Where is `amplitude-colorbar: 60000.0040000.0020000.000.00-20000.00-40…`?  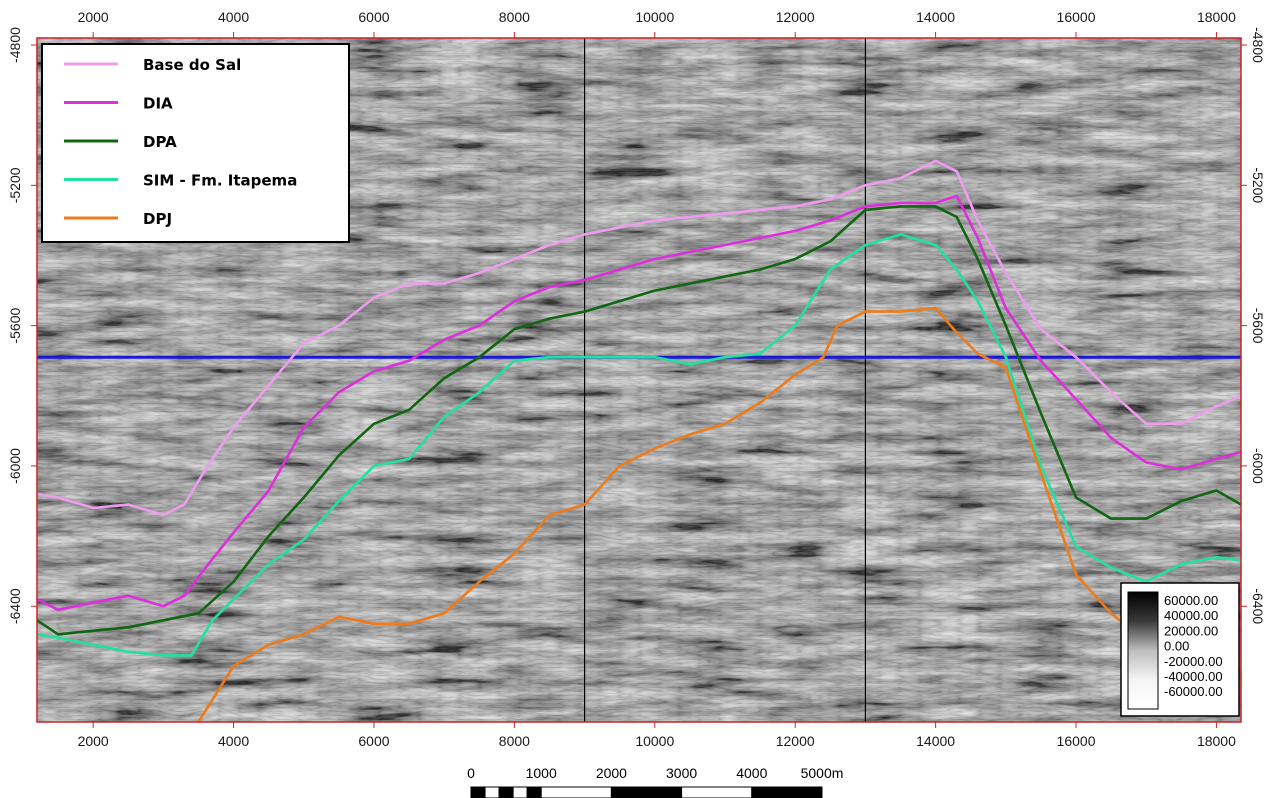
amplitude-colorbar: 60000.0040000.0020000.000.00-20000.00-40… is located at coordinates (1180, 649).